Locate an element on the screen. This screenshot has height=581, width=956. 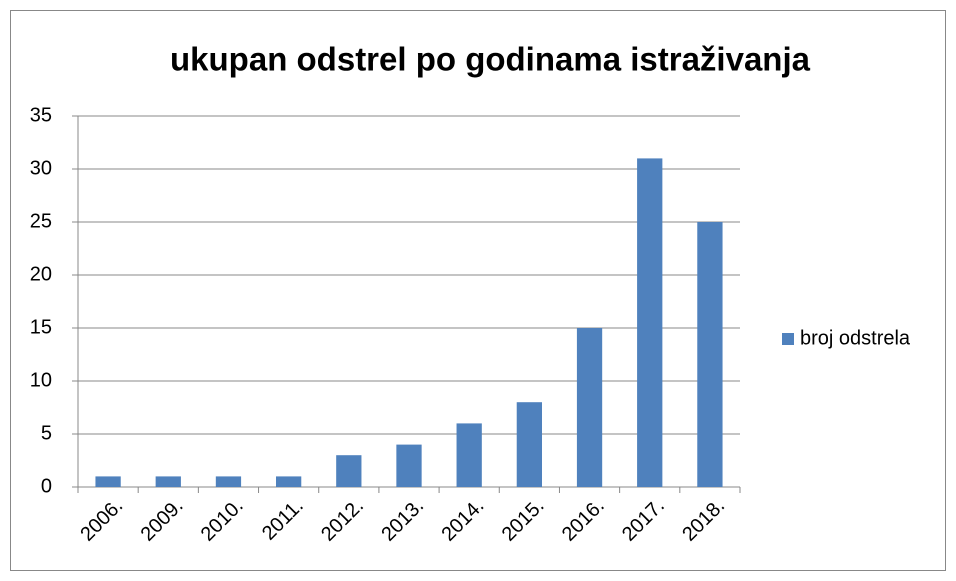
y-tick-label: 10 is located at coordinates (41, 380).